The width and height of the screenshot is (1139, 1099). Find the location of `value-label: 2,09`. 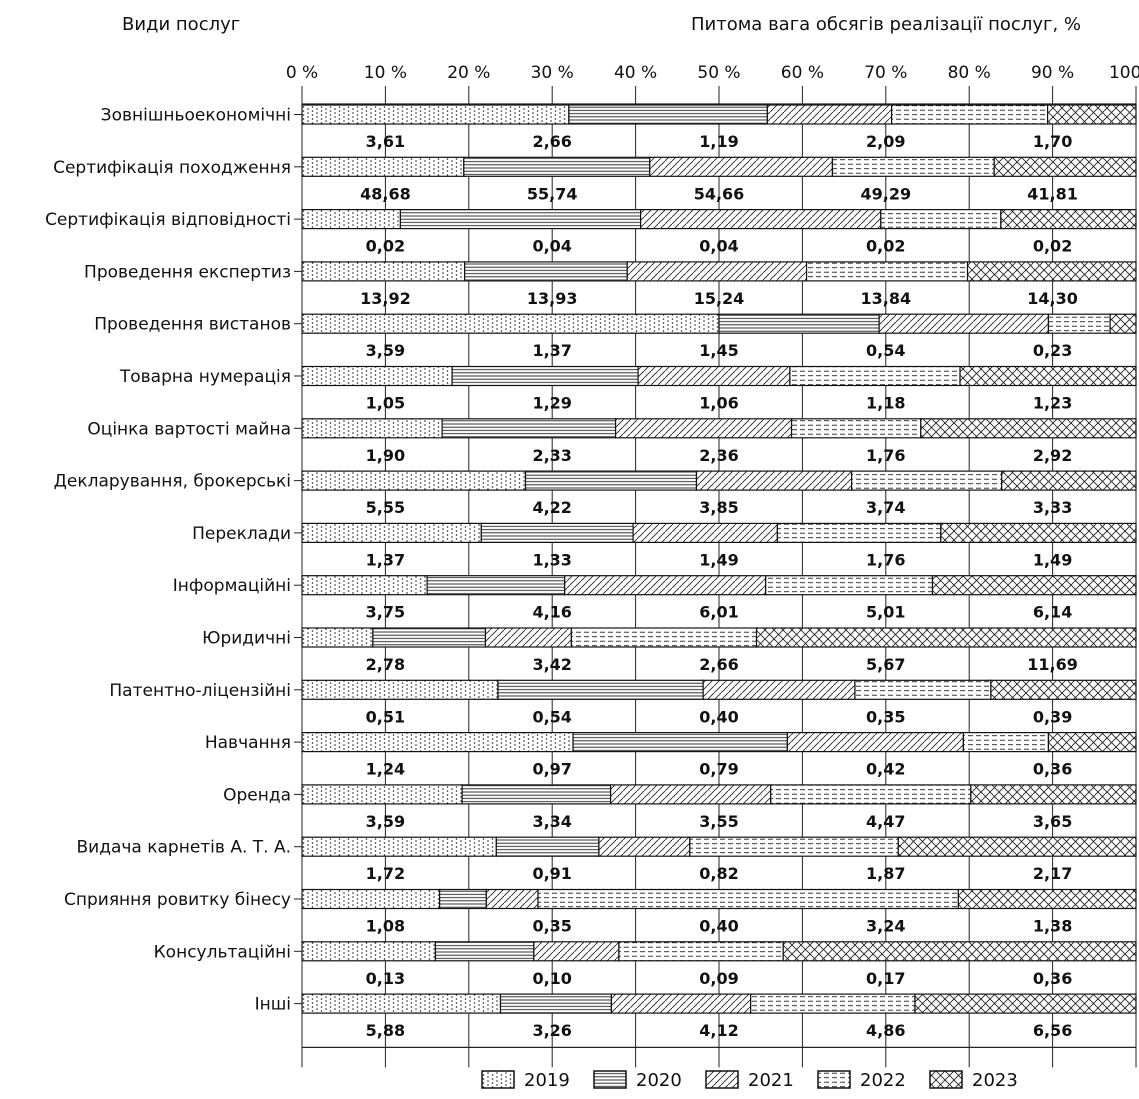

value-label: 2,09 is located at coordinates (885, 141).